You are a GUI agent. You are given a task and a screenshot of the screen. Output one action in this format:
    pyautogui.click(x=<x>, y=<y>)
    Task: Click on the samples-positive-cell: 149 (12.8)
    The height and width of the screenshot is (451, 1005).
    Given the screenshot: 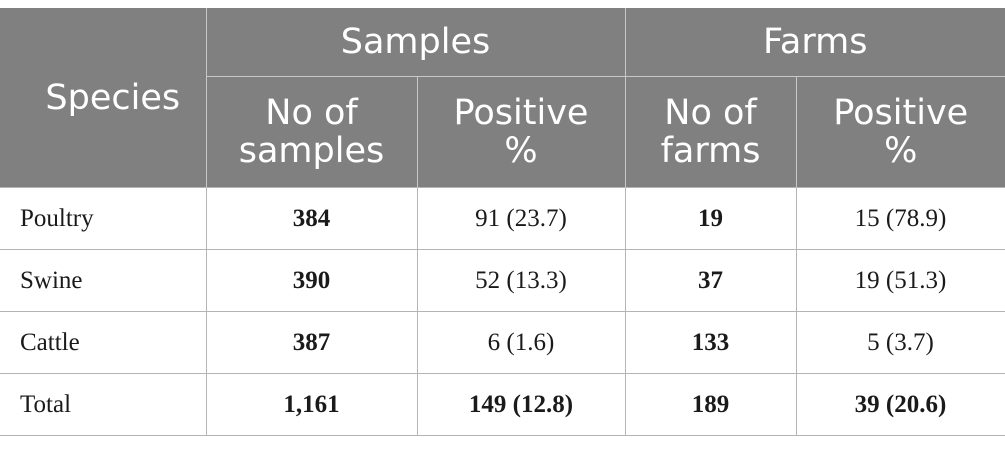 What is the action you would take?
    pyautogui.click(x=521, y=404)
    